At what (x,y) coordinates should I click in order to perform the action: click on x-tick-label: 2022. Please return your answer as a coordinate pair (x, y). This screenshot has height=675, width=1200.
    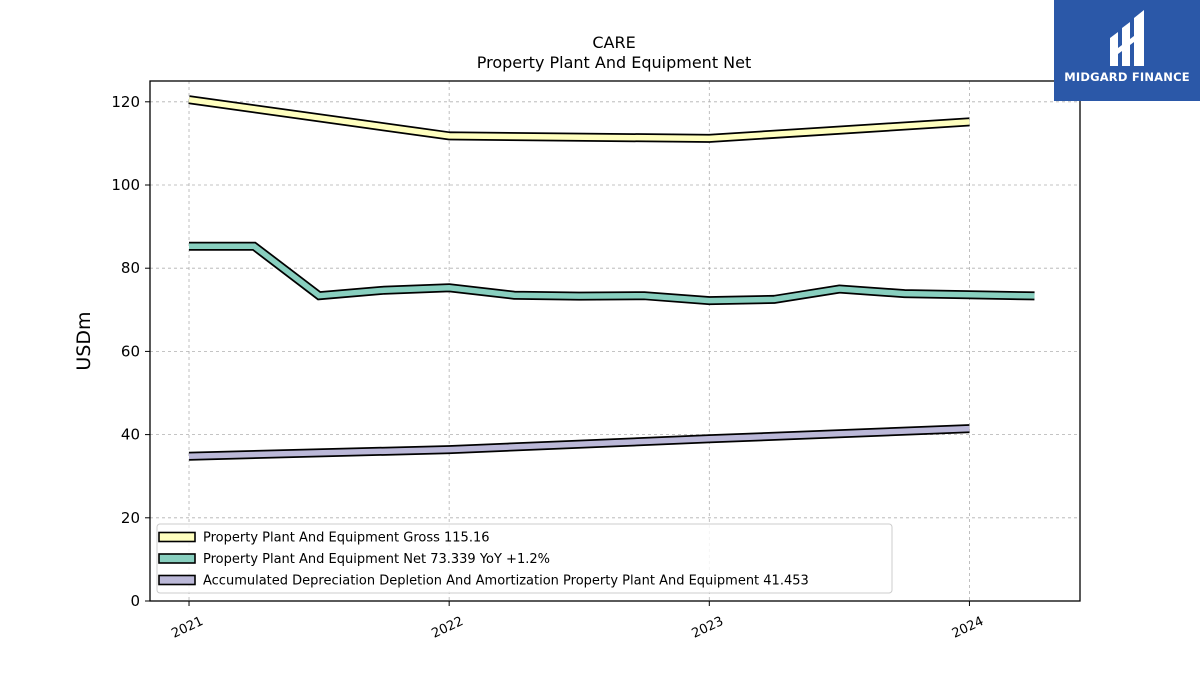
    Looking at the image, I should click on (448, 628).